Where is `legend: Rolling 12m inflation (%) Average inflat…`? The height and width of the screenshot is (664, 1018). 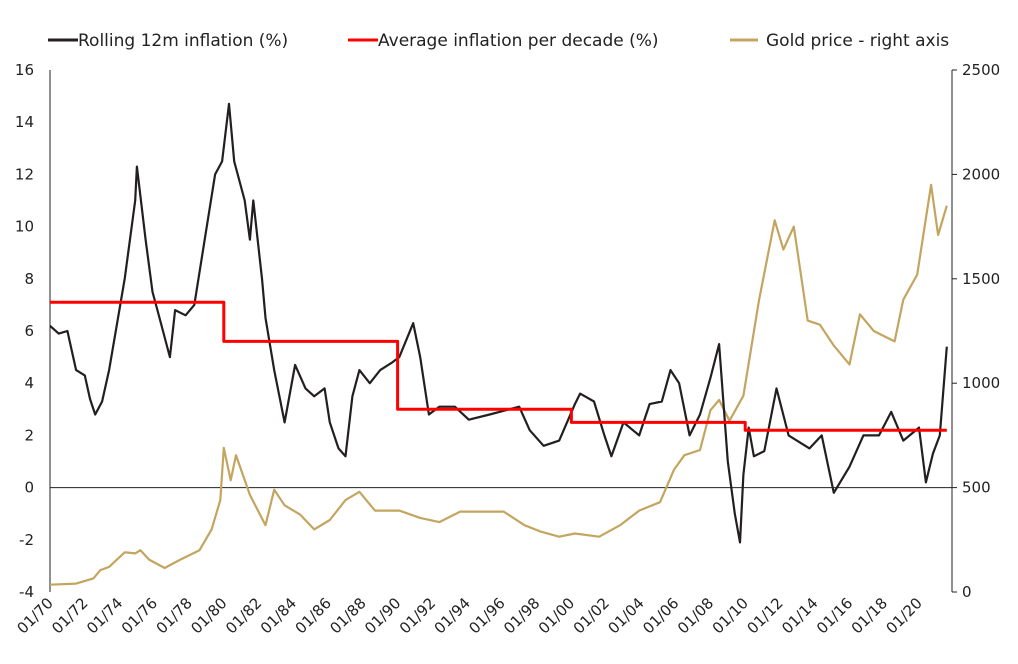
legend: Rolling 12m inflation (%) Average inflat… is located at coordinates (498, 41).